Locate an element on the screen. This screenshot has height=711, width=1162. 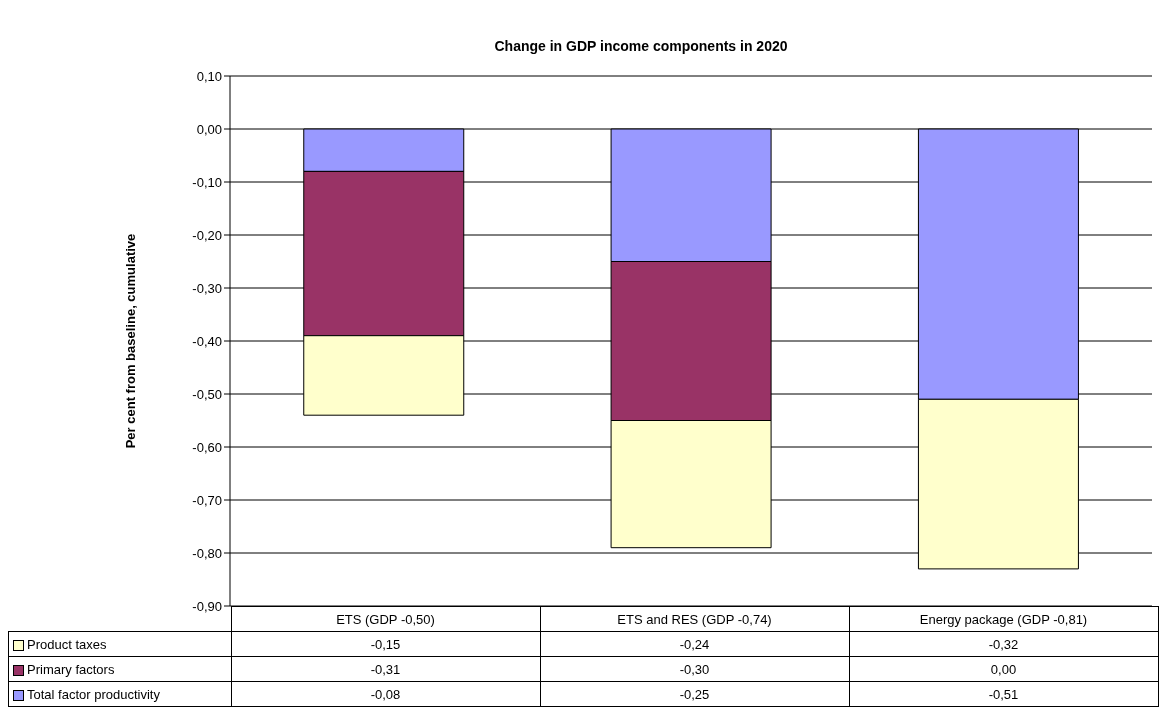
x-tick-label: ETS (GDP -0,50) is located at coordinates (385, 619).